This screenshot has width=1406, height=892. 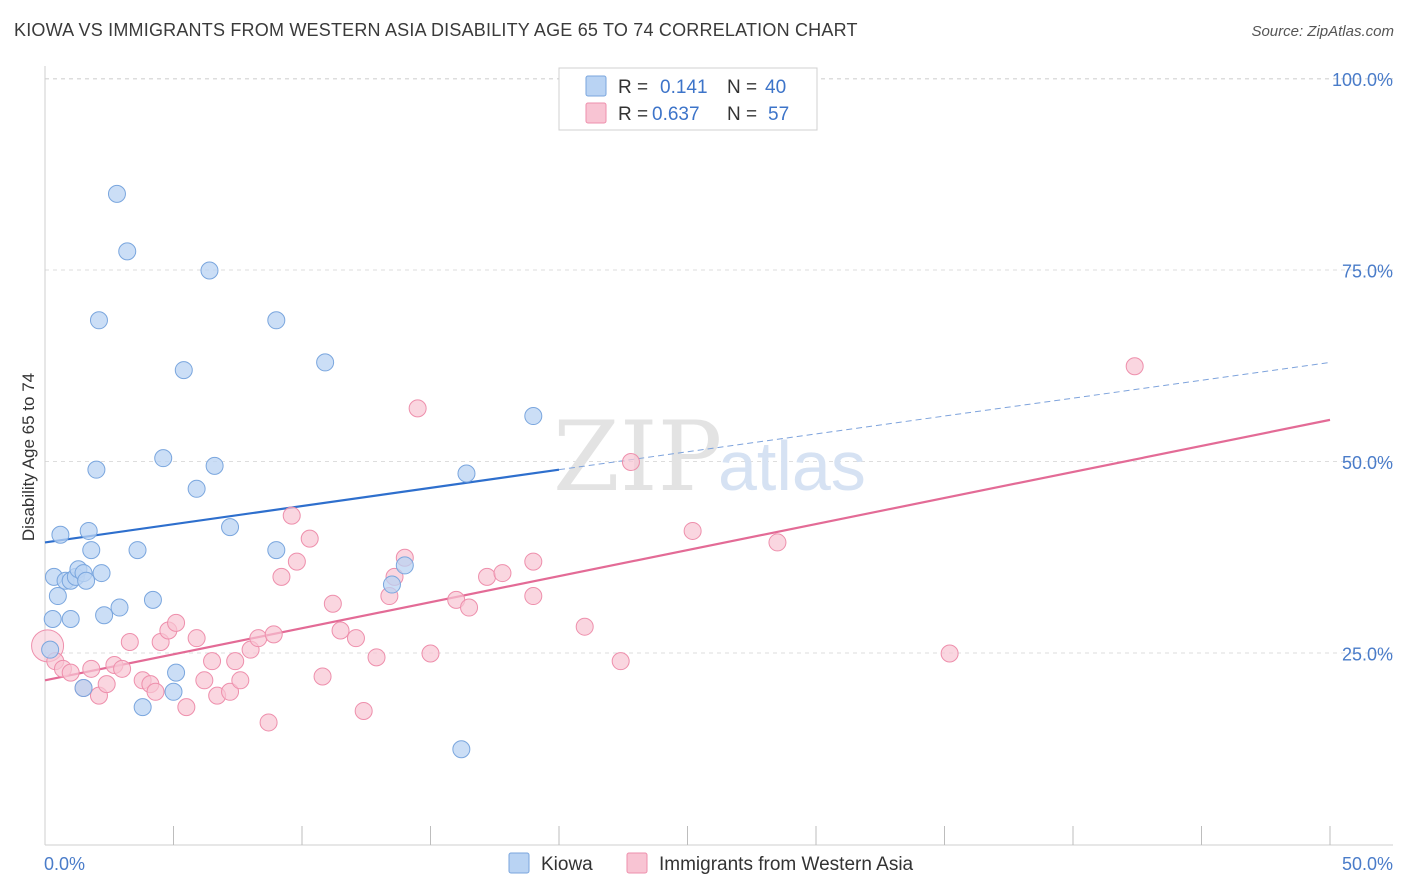 I want to click on bottom-legend-label-immigrants: Immigrants from Western Asia, so click(x=786, y=864).